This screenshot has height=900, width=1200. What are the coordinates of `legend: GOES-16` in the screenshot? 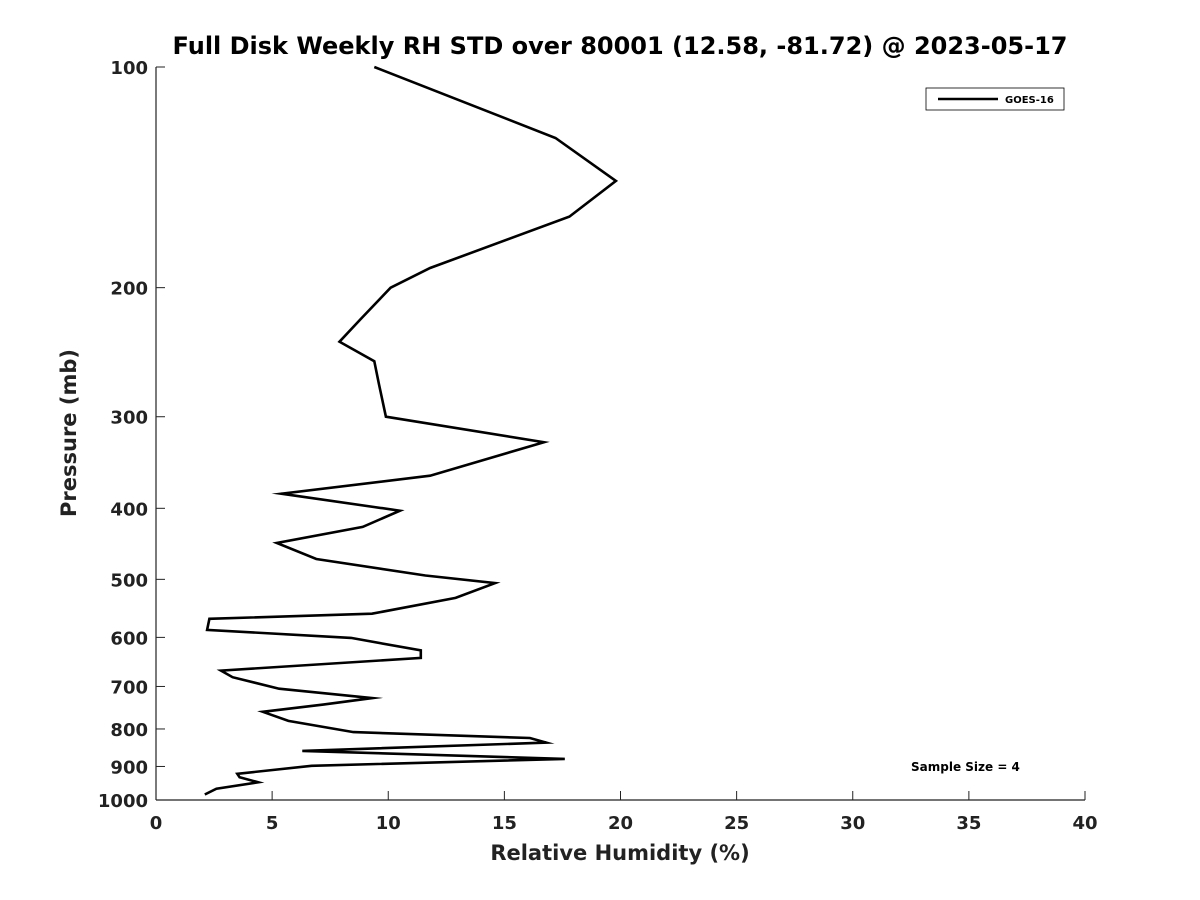 It's located at (995, 99).